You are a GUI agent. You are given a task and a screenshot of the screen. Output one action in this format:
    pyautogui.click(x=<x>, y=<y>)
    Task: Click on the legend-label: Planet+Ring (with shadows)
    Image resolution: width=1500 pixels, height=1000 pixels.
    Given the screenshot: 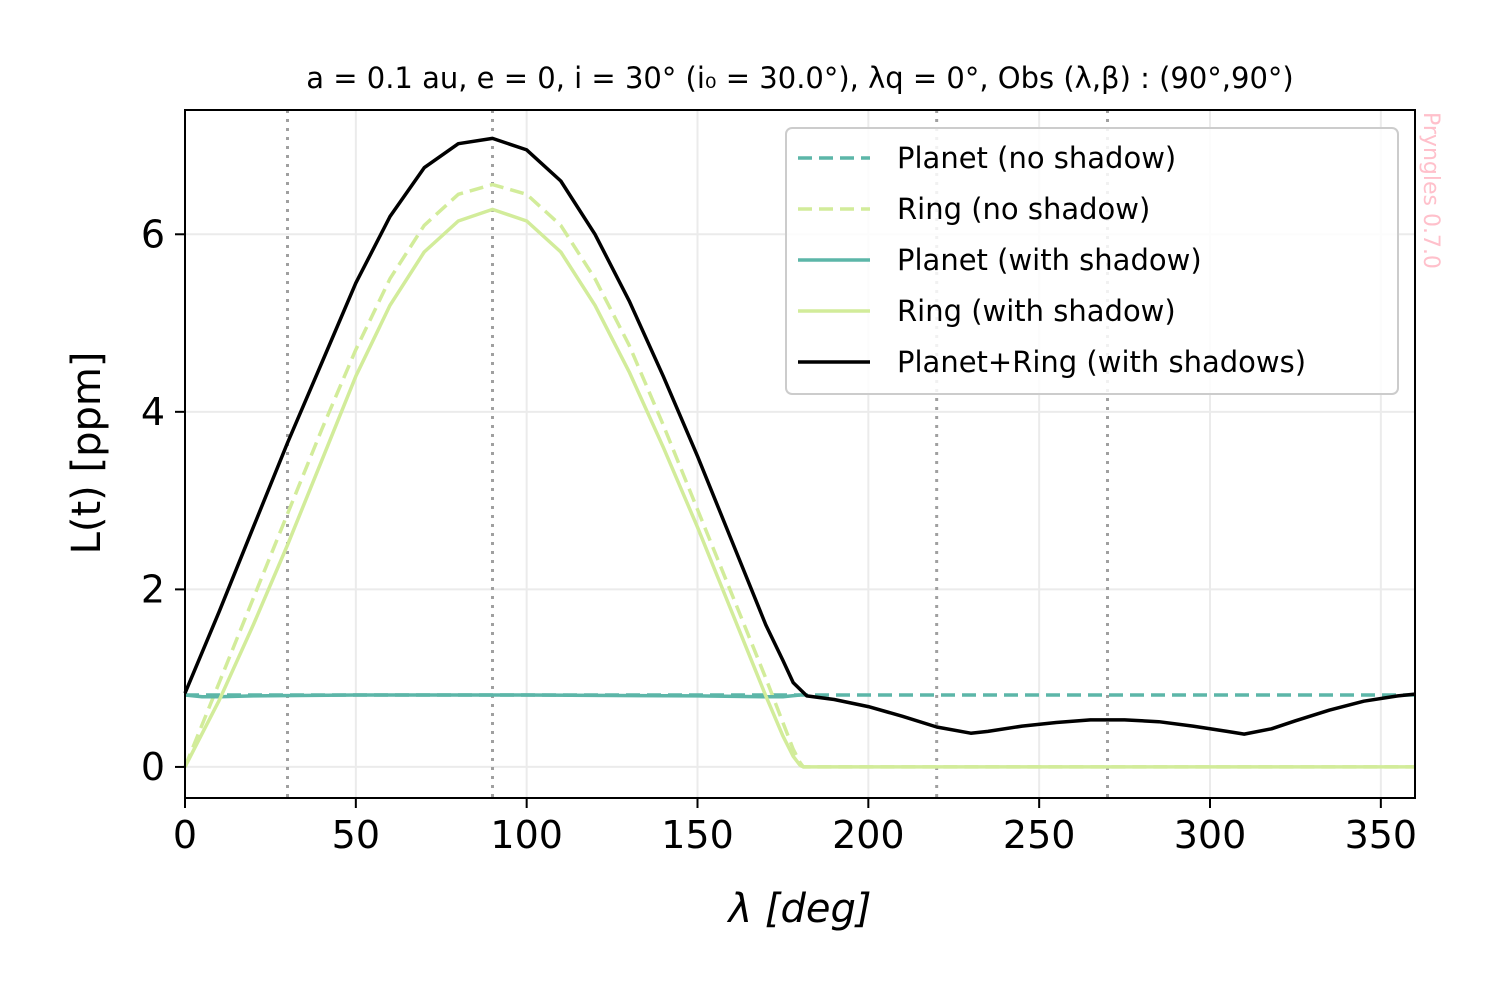 What is the action you would take?
    pyautogui.click(x=1101, y=362)
    